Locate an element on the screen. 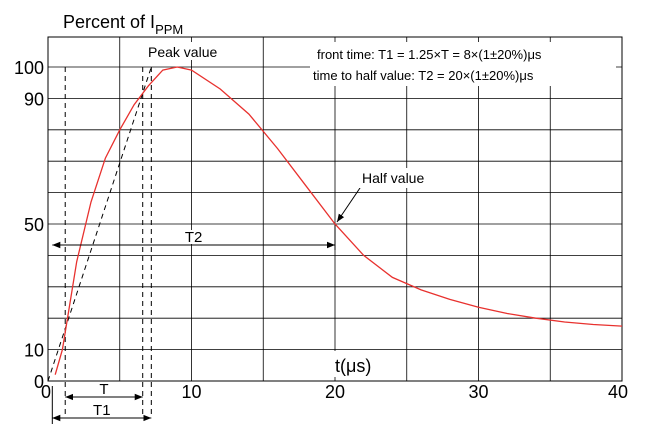 This screenshot has width=652, height=427. x-tick-label: 20 is located at coordinates (335, 392).